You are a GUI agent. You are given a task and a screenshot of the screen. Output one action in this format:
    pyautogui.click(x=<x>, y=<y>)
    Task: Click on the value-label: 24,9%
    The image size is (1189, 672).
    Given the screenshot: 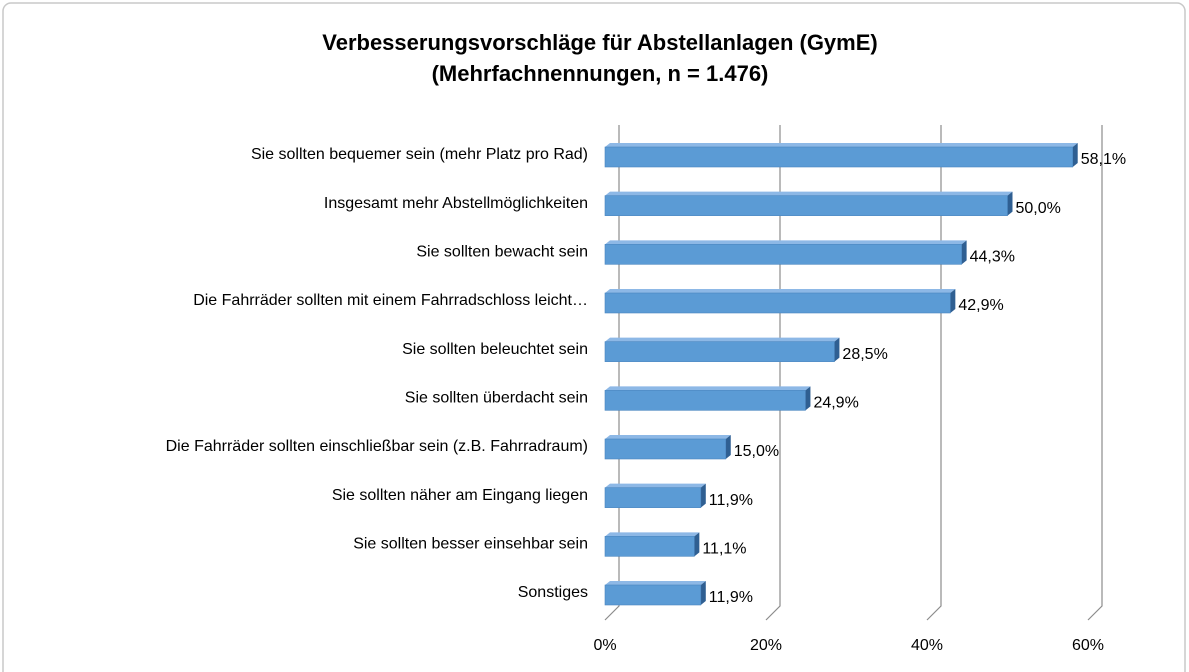 What is the action you would take?
    pyautogui.click(x=835, y=403)
    